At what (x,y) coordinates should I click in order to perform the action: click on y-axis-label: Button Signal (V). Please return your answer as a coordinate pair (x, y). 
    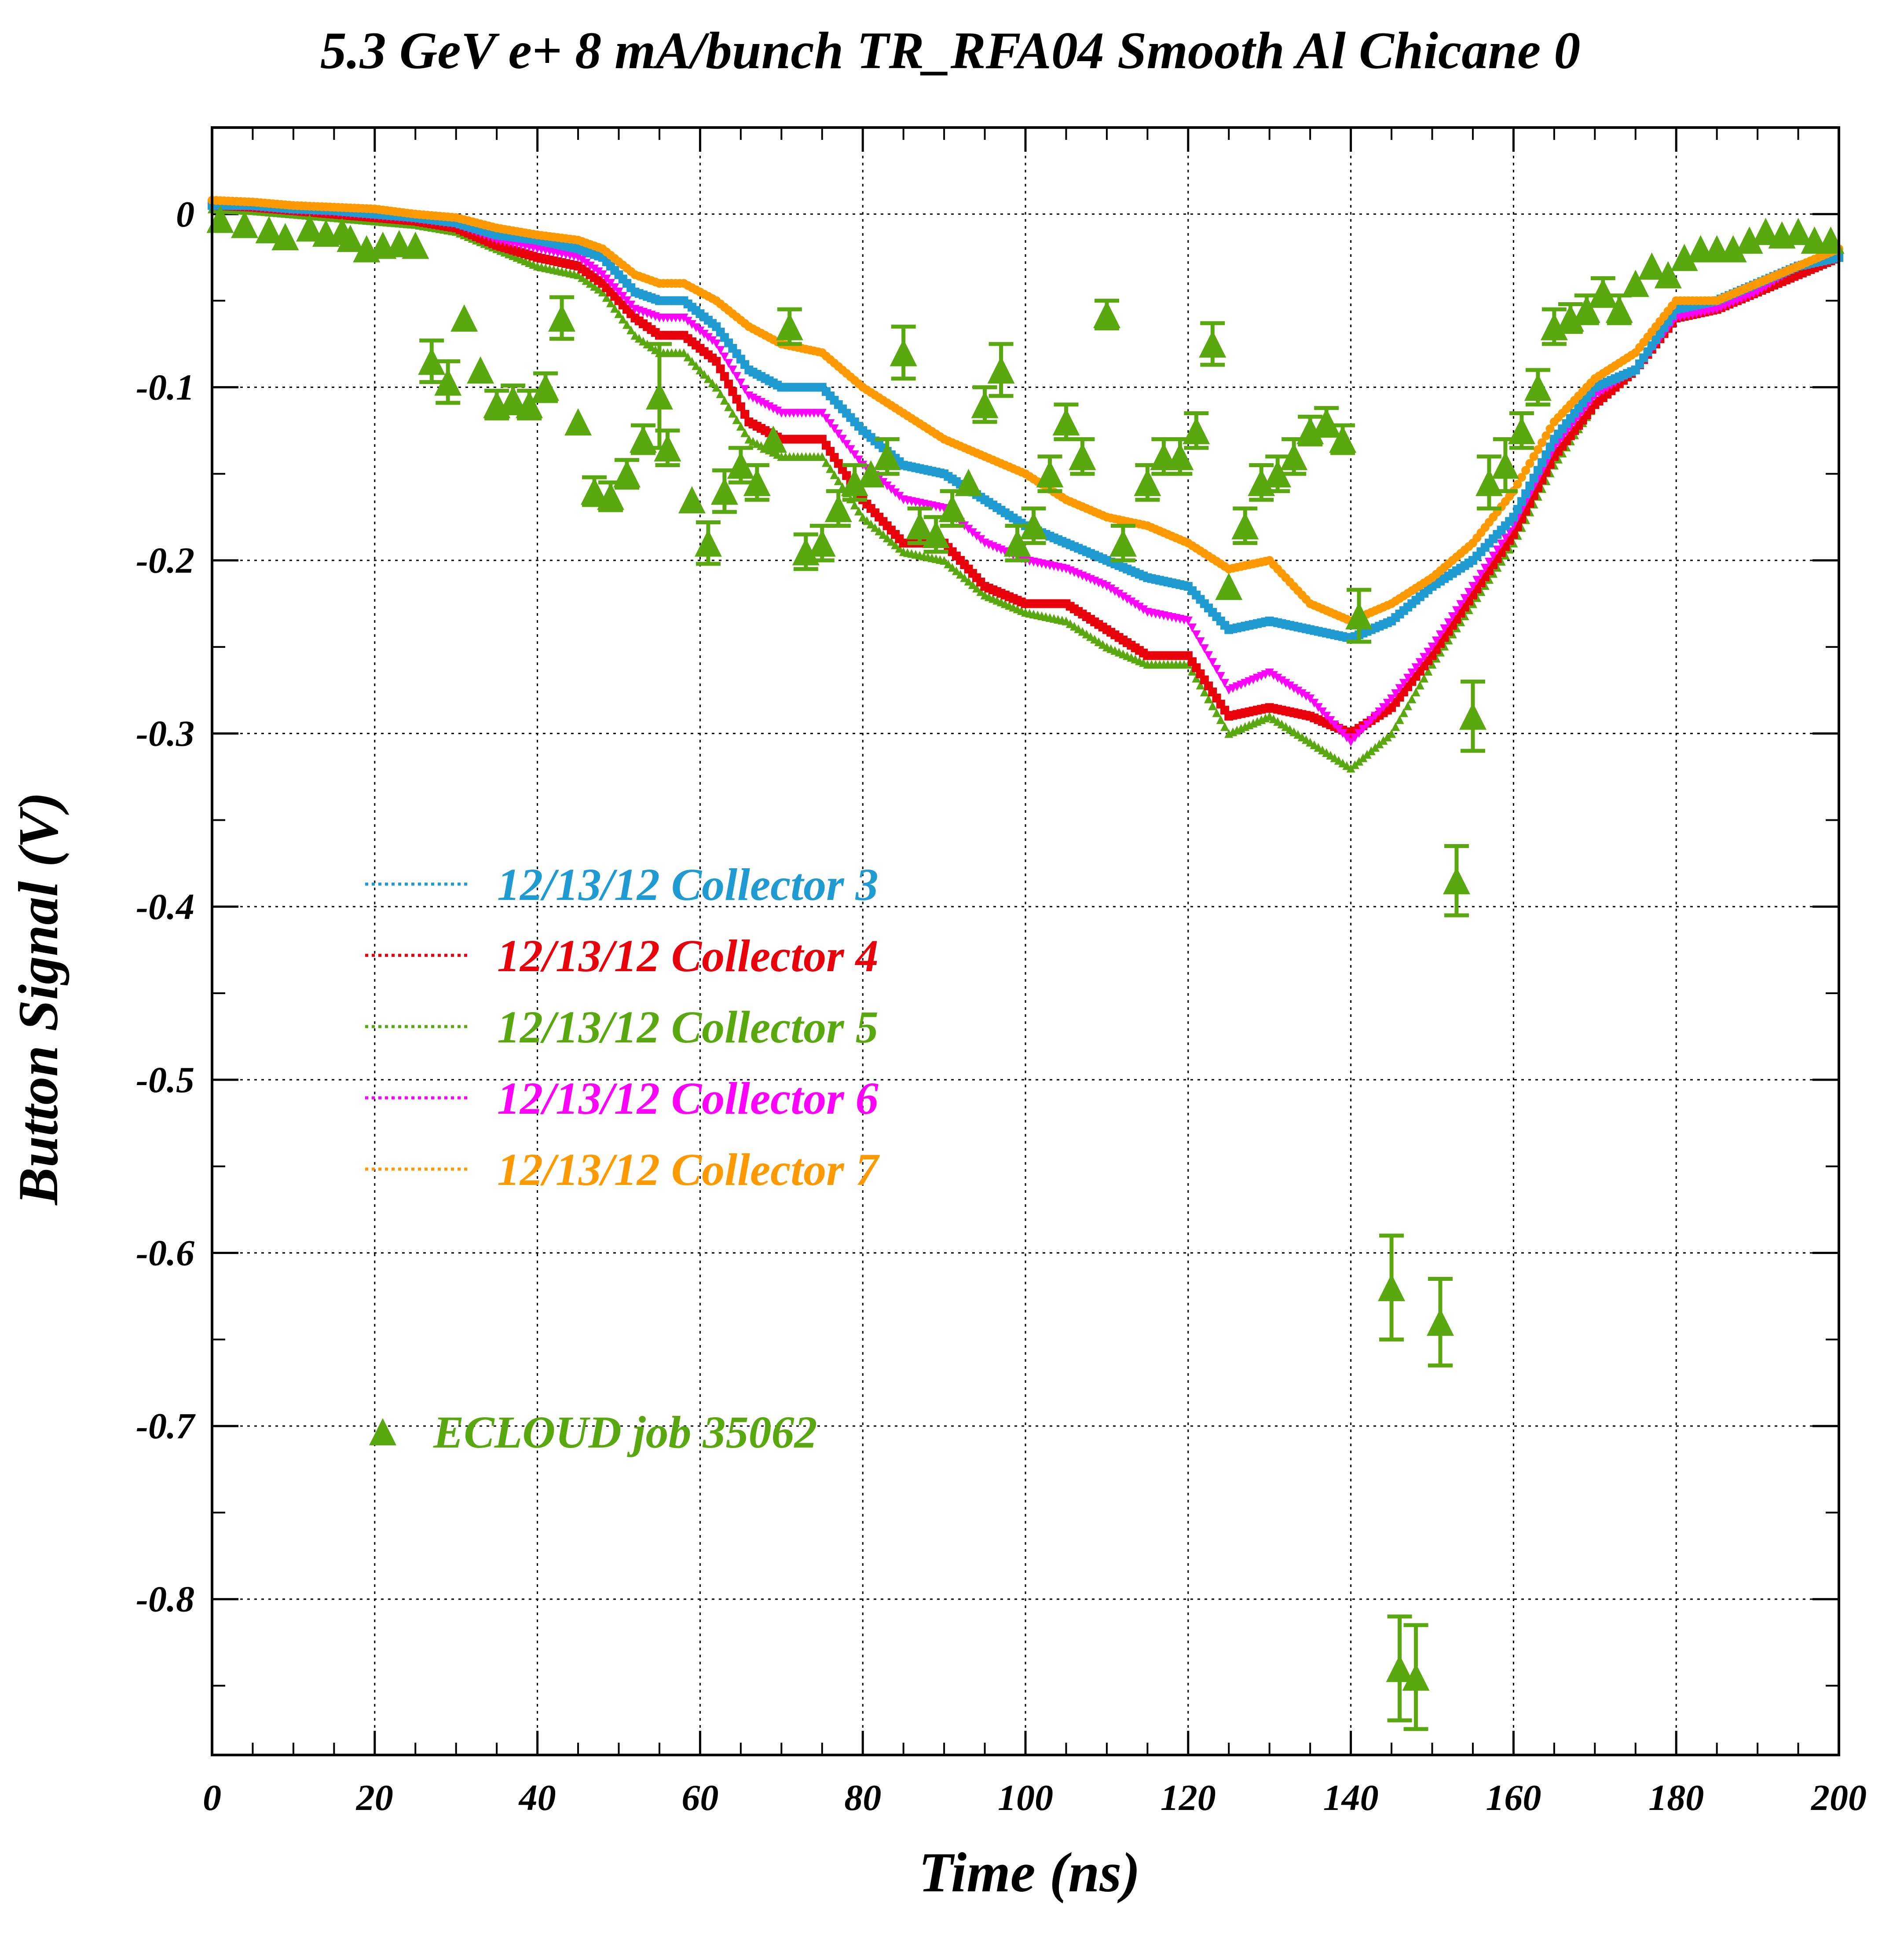
    Looking at the image, I should click on (38, 999).